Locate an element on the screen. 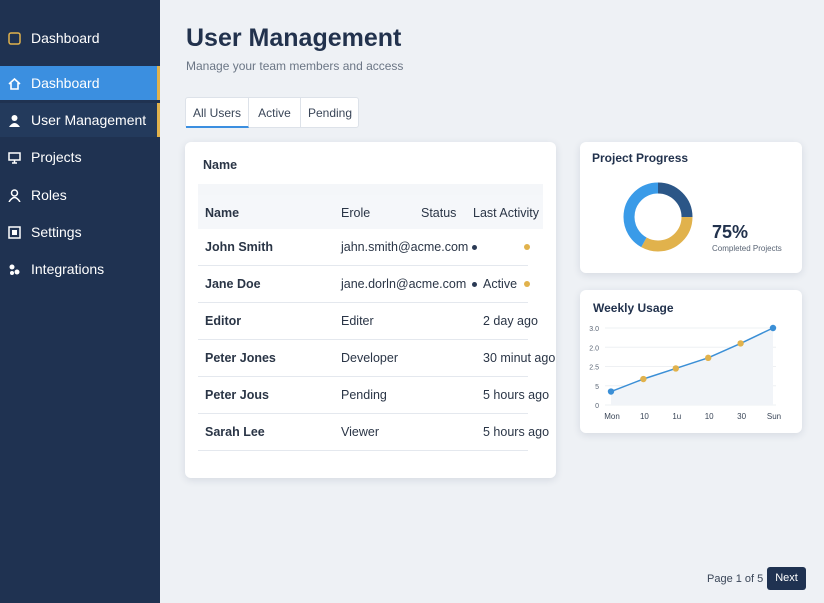  table-row: Sarah Lee Viewer 5 hours ago is located at coordinates (370, 432).